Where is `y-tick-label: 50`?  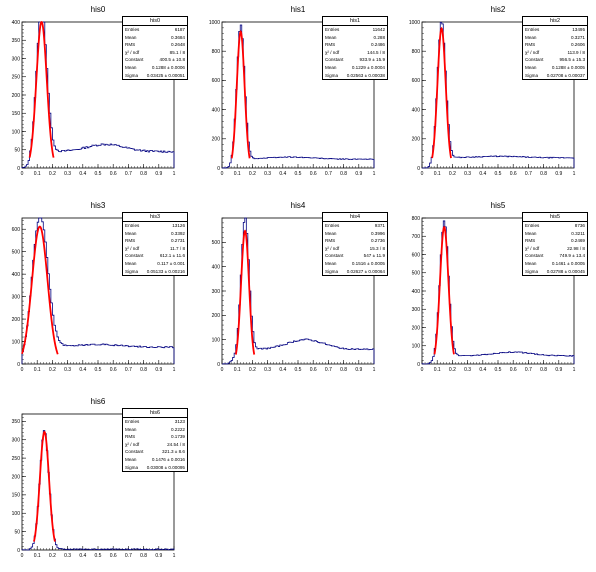
y-tick-label: 50 is located at coordinates (17, 151).